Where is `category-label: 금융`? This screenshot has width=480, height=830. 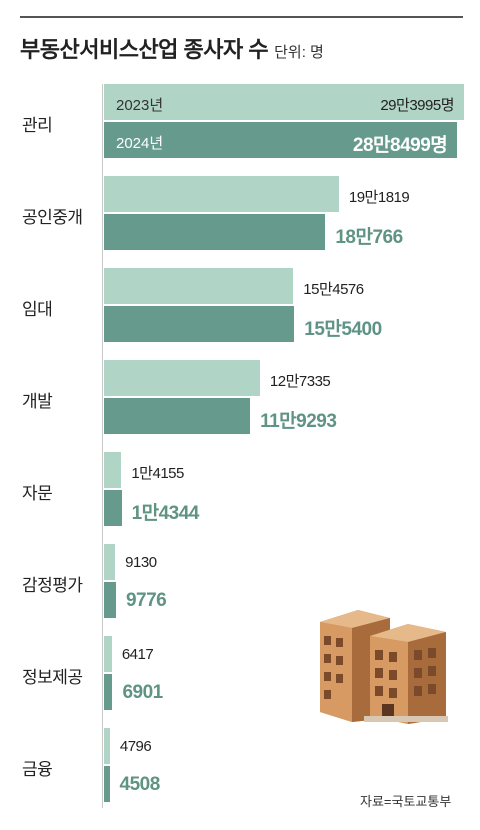 category-label: 금융 is located at coordinates (37, 769).